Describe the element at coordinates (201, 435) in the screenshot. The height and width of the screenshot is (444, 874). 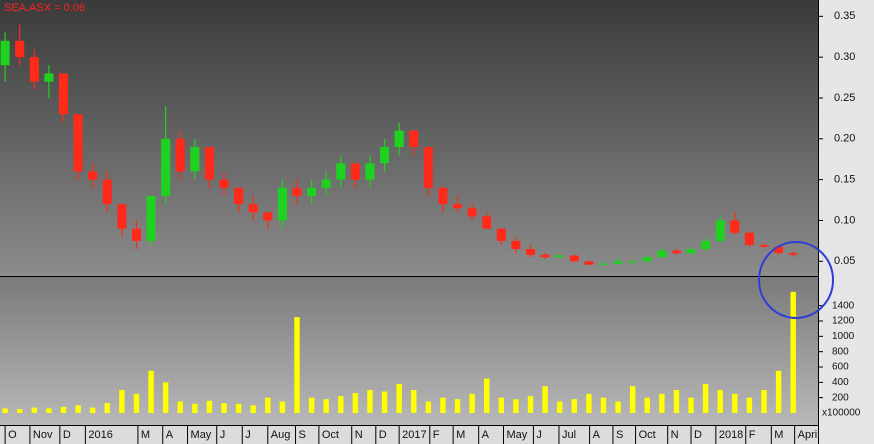
I see `x-tick-label: May` at that location.